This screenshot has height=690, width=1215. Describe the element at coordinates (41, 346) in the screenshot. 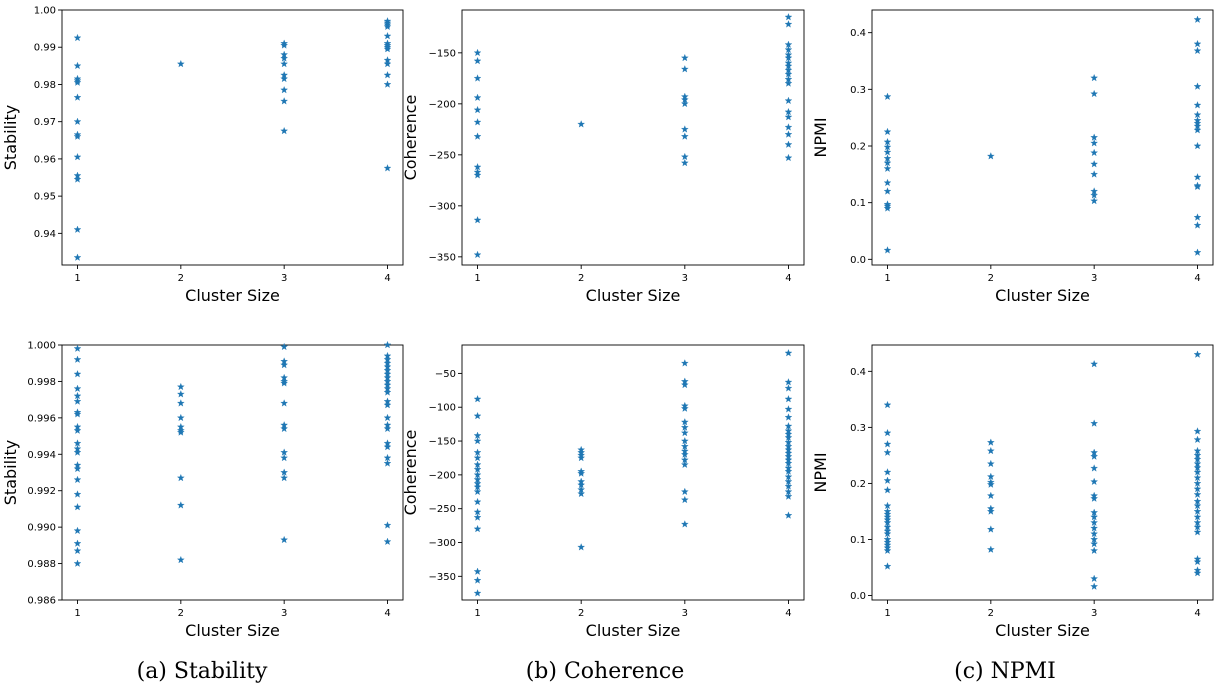

I see `y-tick-label: 1.000` at that location.